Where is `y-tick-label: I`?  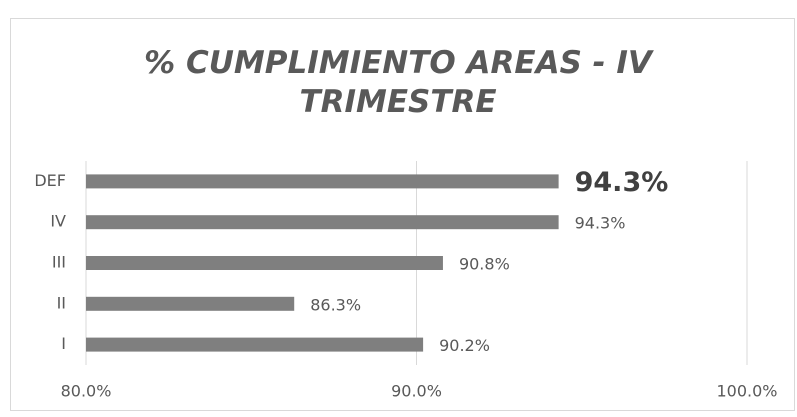
y-tick-label: I is located at coordinates (63, 343).